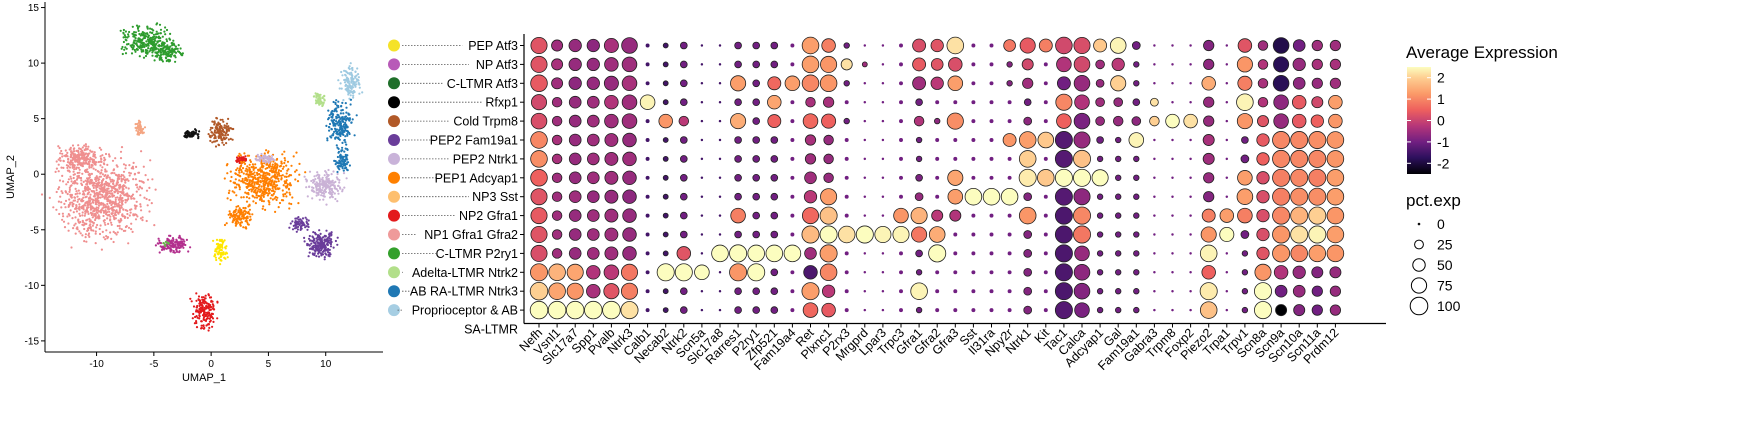 The image size is (1749, 431). What do you see at coordinates (485, 159) in the screenshot?
I see `row-label: PEP2 Ntrk1` at bounding box center [485, 159].